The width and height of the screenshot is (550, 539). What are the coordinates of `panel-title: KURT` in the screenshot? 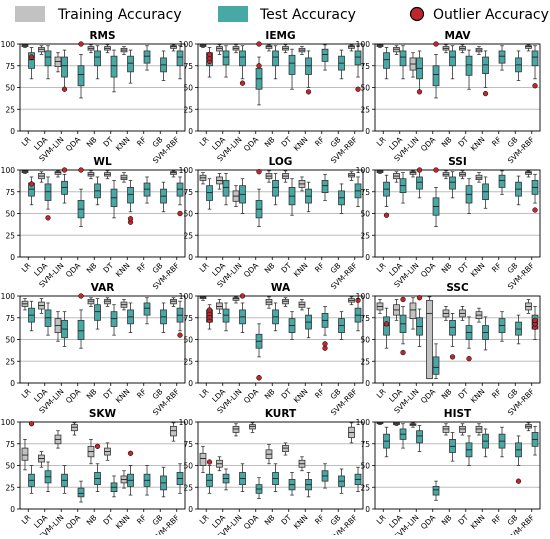 It's located at (281, 414).